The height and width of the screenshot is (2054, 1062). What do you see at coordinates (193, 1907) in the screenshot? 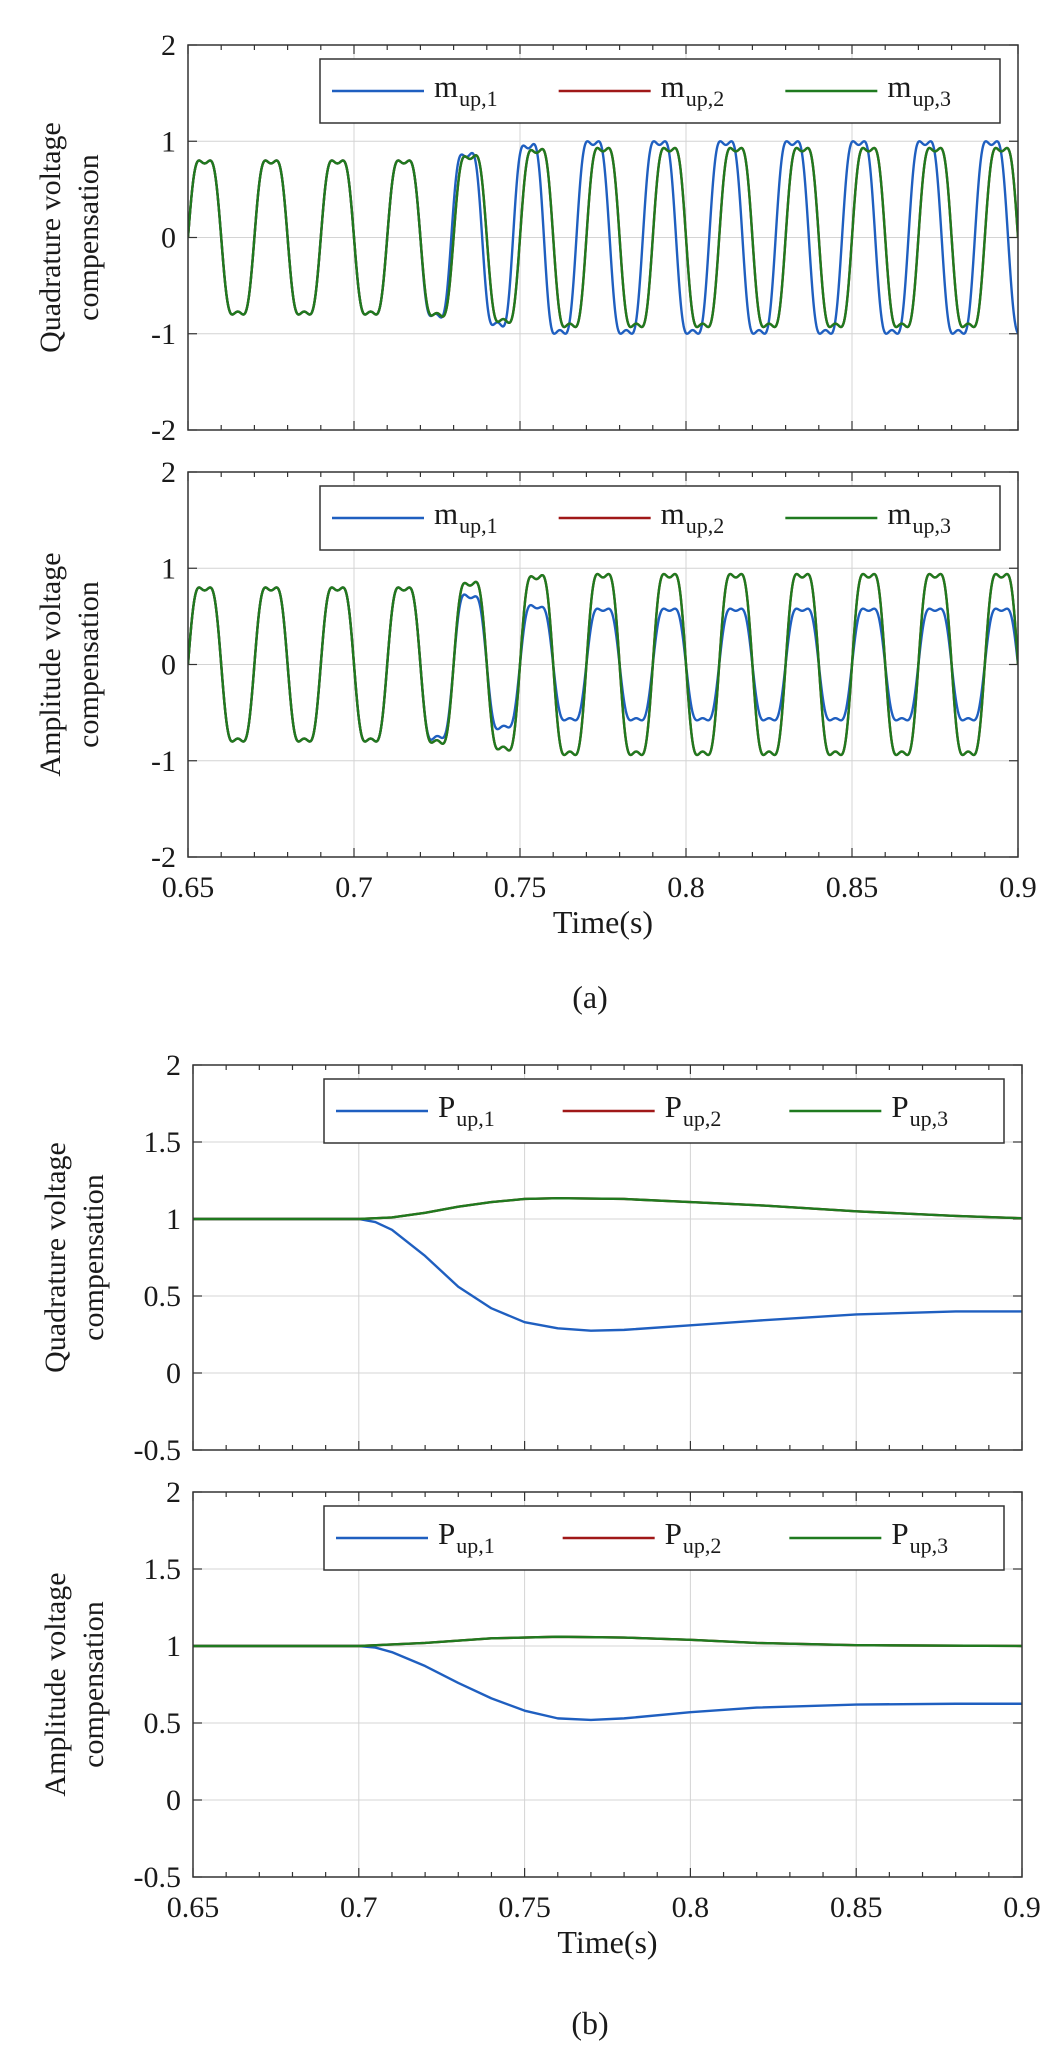
I see `x-tick-label: 0.65` at bounding box center [193, 1907].